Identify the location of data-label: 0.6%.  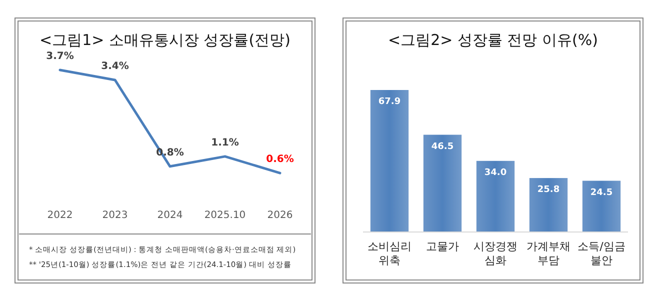
(280, 160).